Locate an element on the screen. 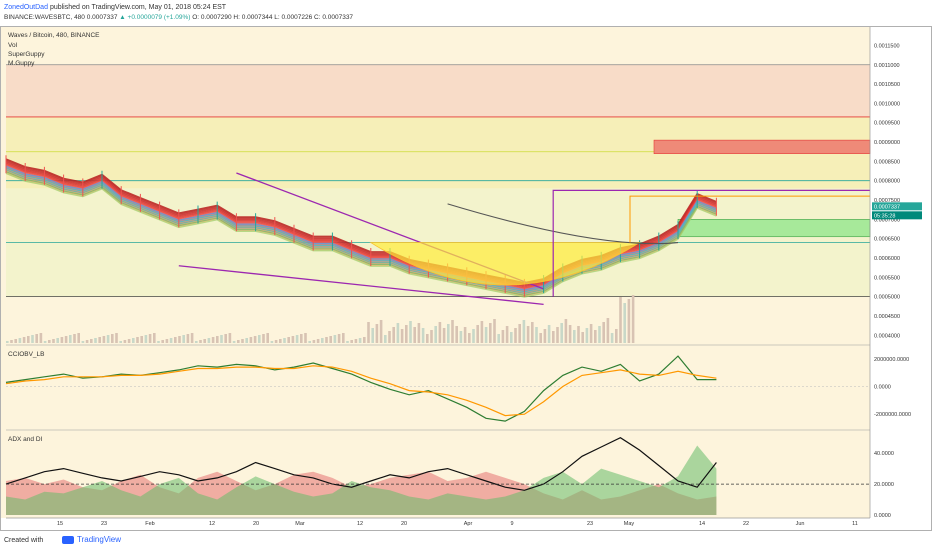 This screenshot has width=932, height=550. di-plus-area is located at coordinates (361, 480).